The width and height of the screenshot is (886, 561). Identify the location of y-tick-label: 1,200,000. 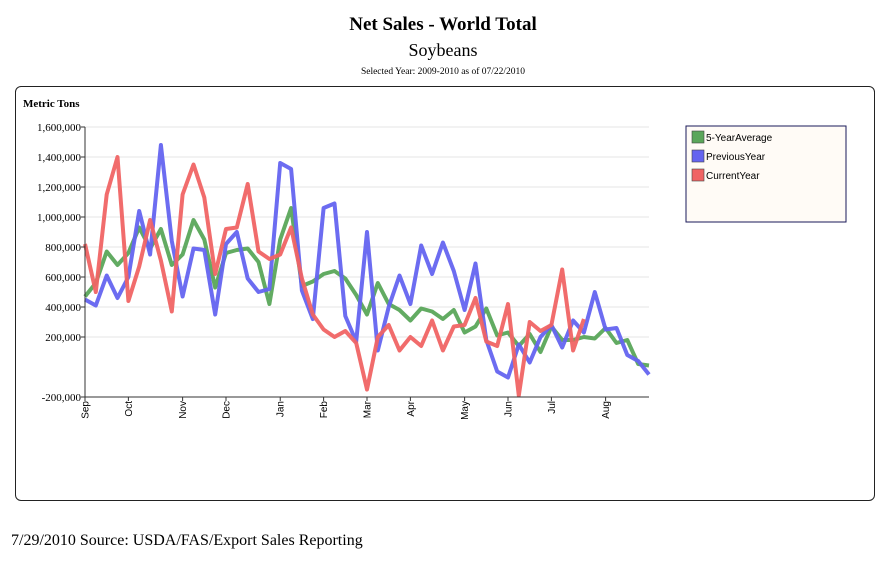
(59, 188).